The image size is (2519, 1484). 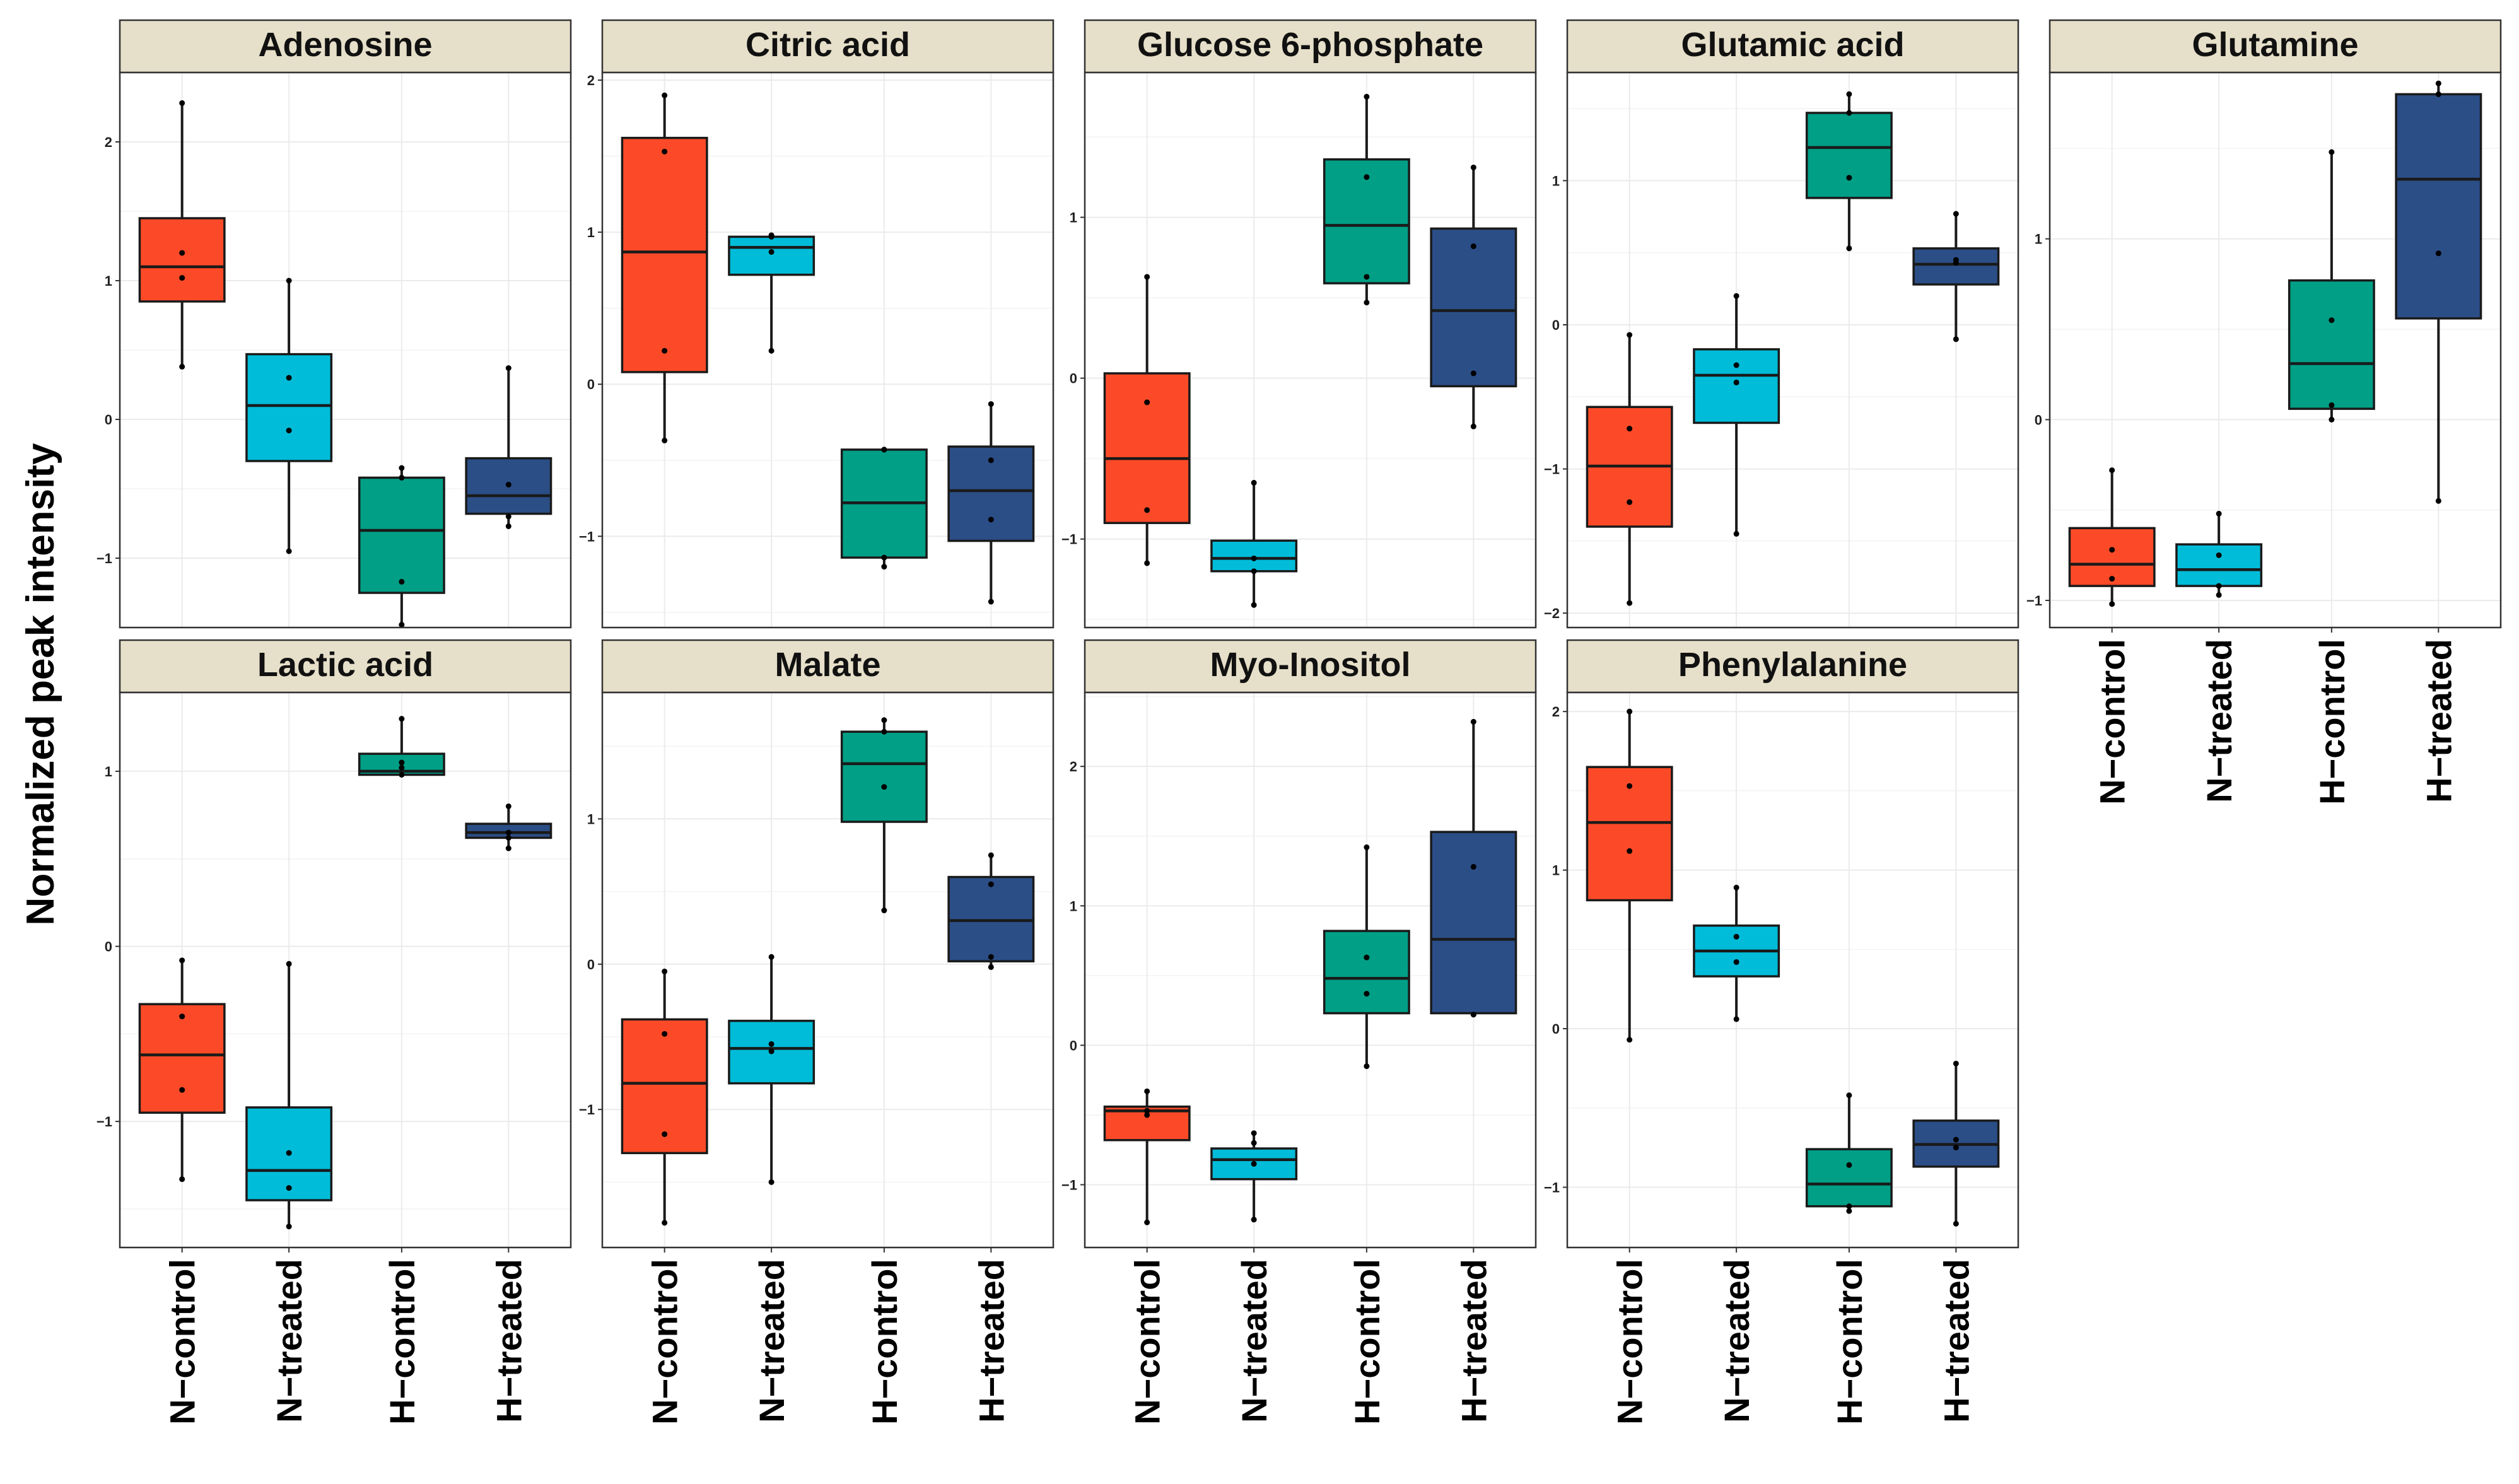 I want to click on facet-title: Glucose 6-phosphate, so click(x=1310, y=45).